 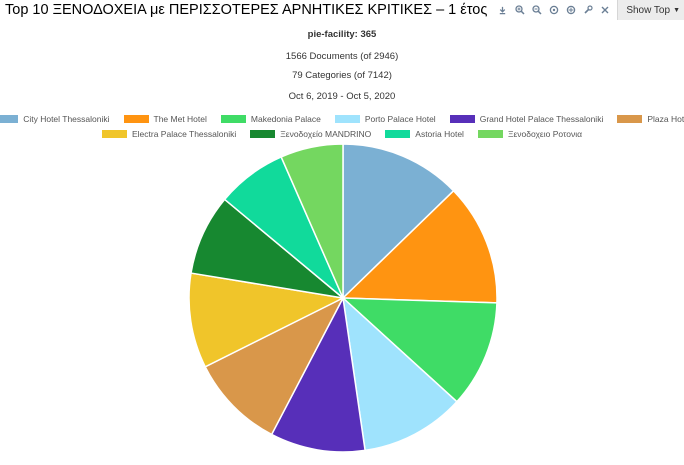 I want to click on date-range: Oct 6, 2019 - Oct 5, 2020, so click(x=342, y=96).